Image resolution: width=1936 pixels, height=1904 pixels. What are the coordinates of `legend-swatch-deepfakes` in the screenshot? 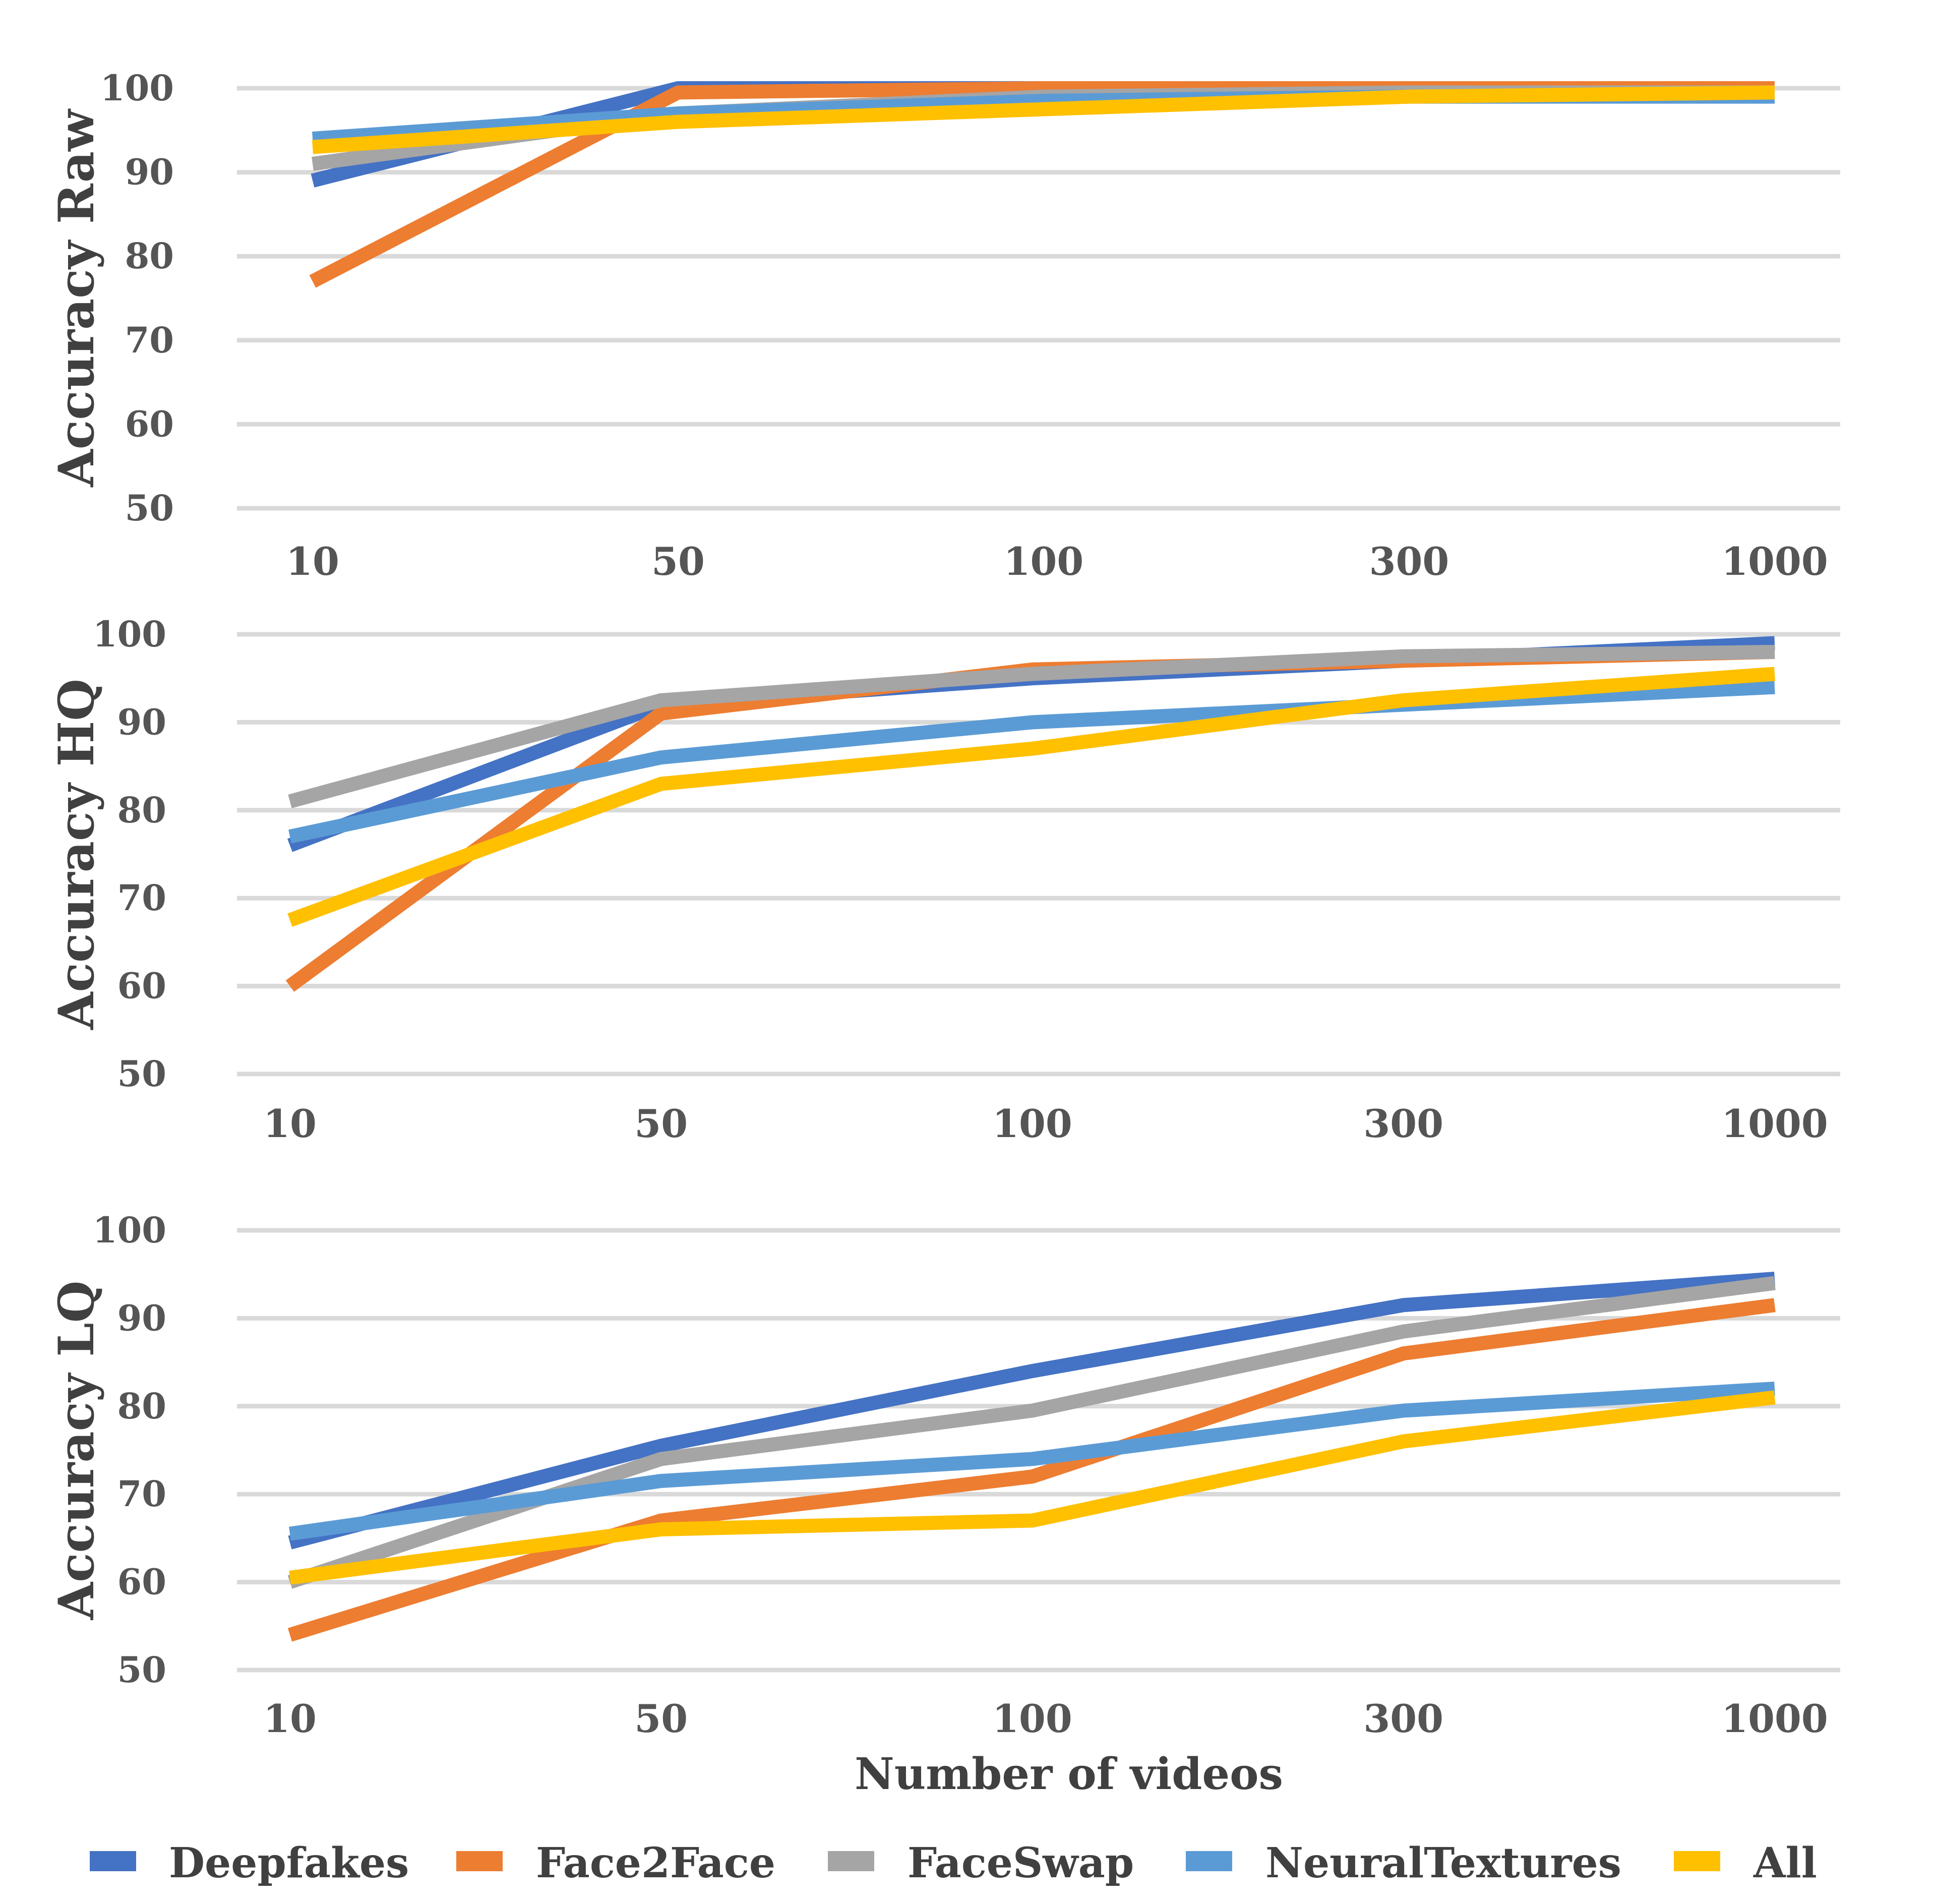 It's located at (113, 1861).